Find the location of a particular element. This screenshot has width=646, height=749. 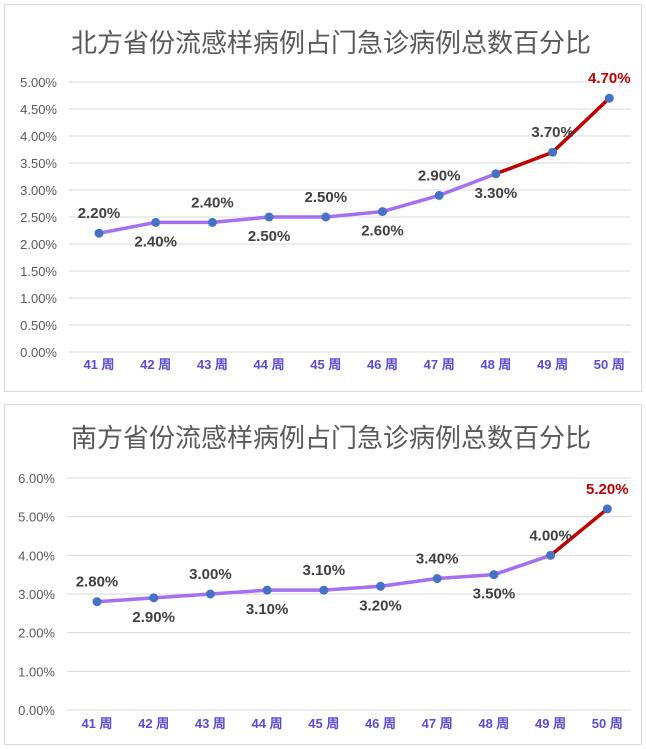

data-label: 2.80% is located at coordinates (97, 582).